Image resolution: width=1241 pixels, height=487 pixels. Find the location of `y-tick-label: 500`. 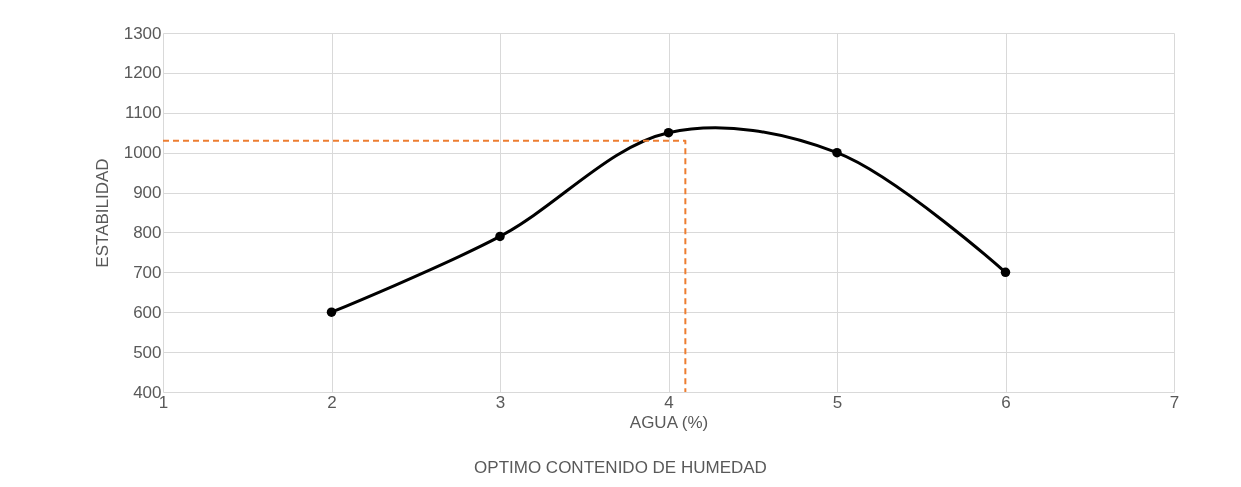

y-tick-label: 500 is located at coordinates (147, 352).